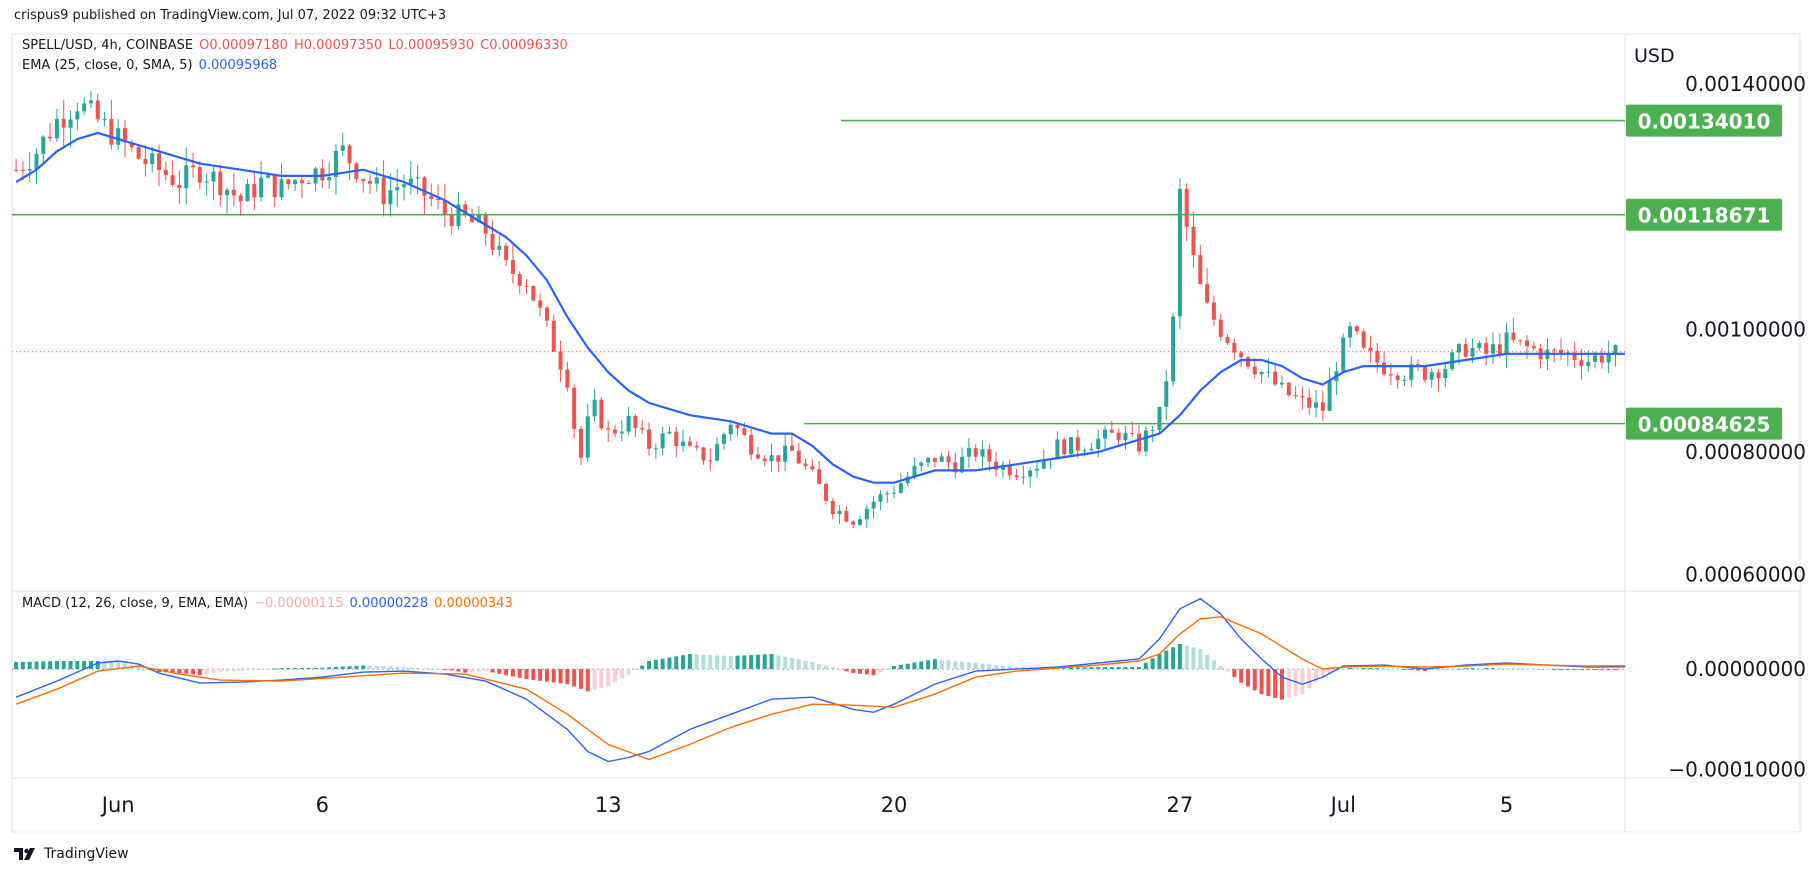  What do you see at coordinates (816, 671) in the screenshot?
I see `macd-histogram` at bounding box center [816, 671].